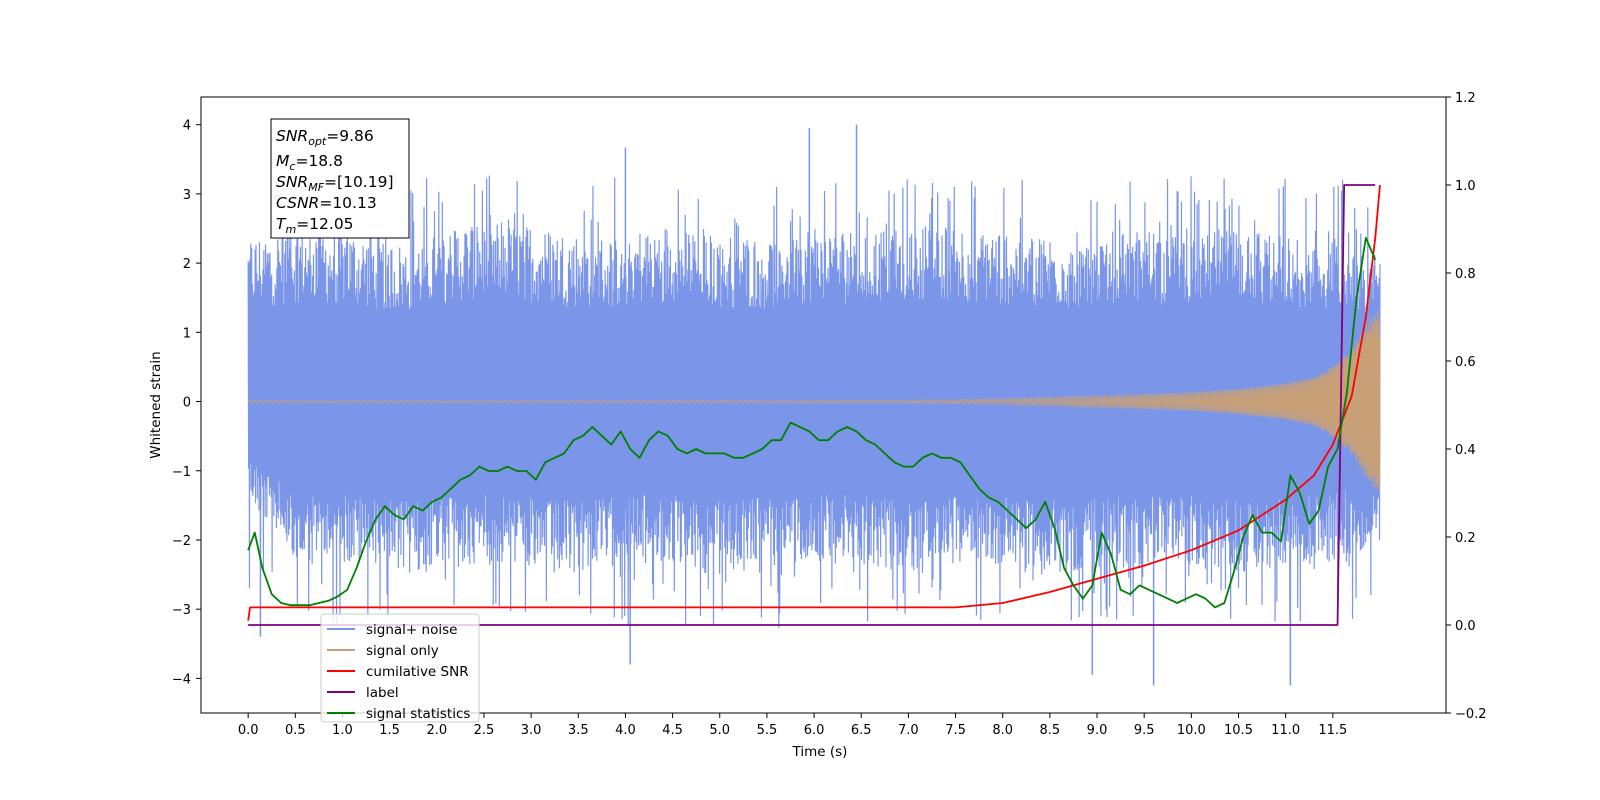 The image size is (1600, 800). Describe the element at coordinates (282, 161) in the screenshot. I see `mc-symbol: M` at that location.